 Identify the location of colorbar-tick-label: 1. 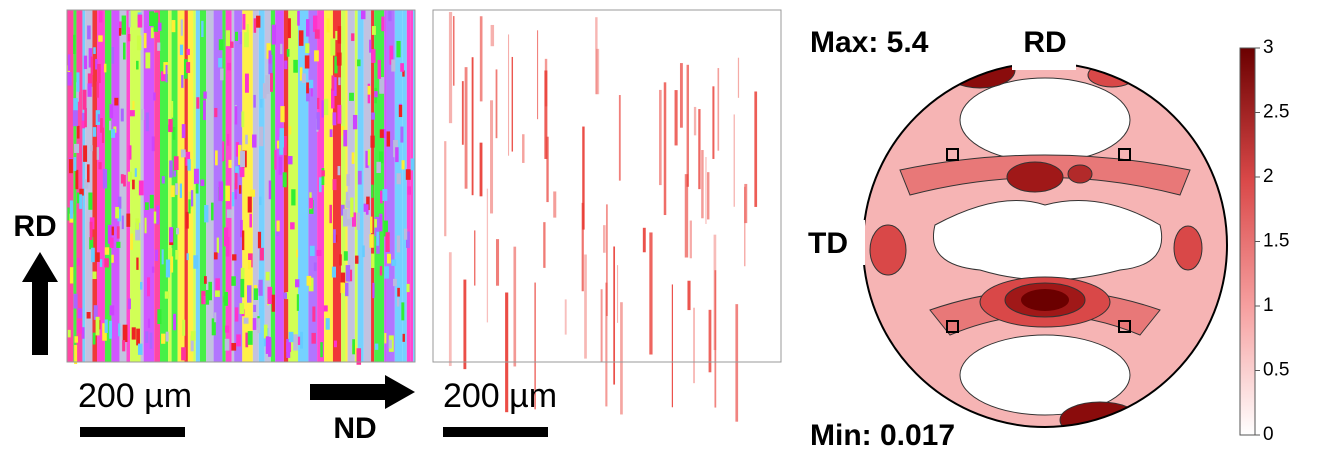
(1268, 305).